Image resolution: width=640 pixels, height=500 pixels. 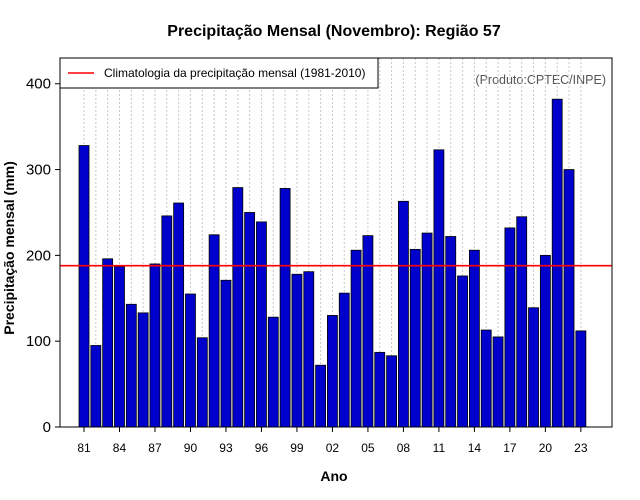 I want to click on y-tick-label: 400, so click(x=38, y=84).